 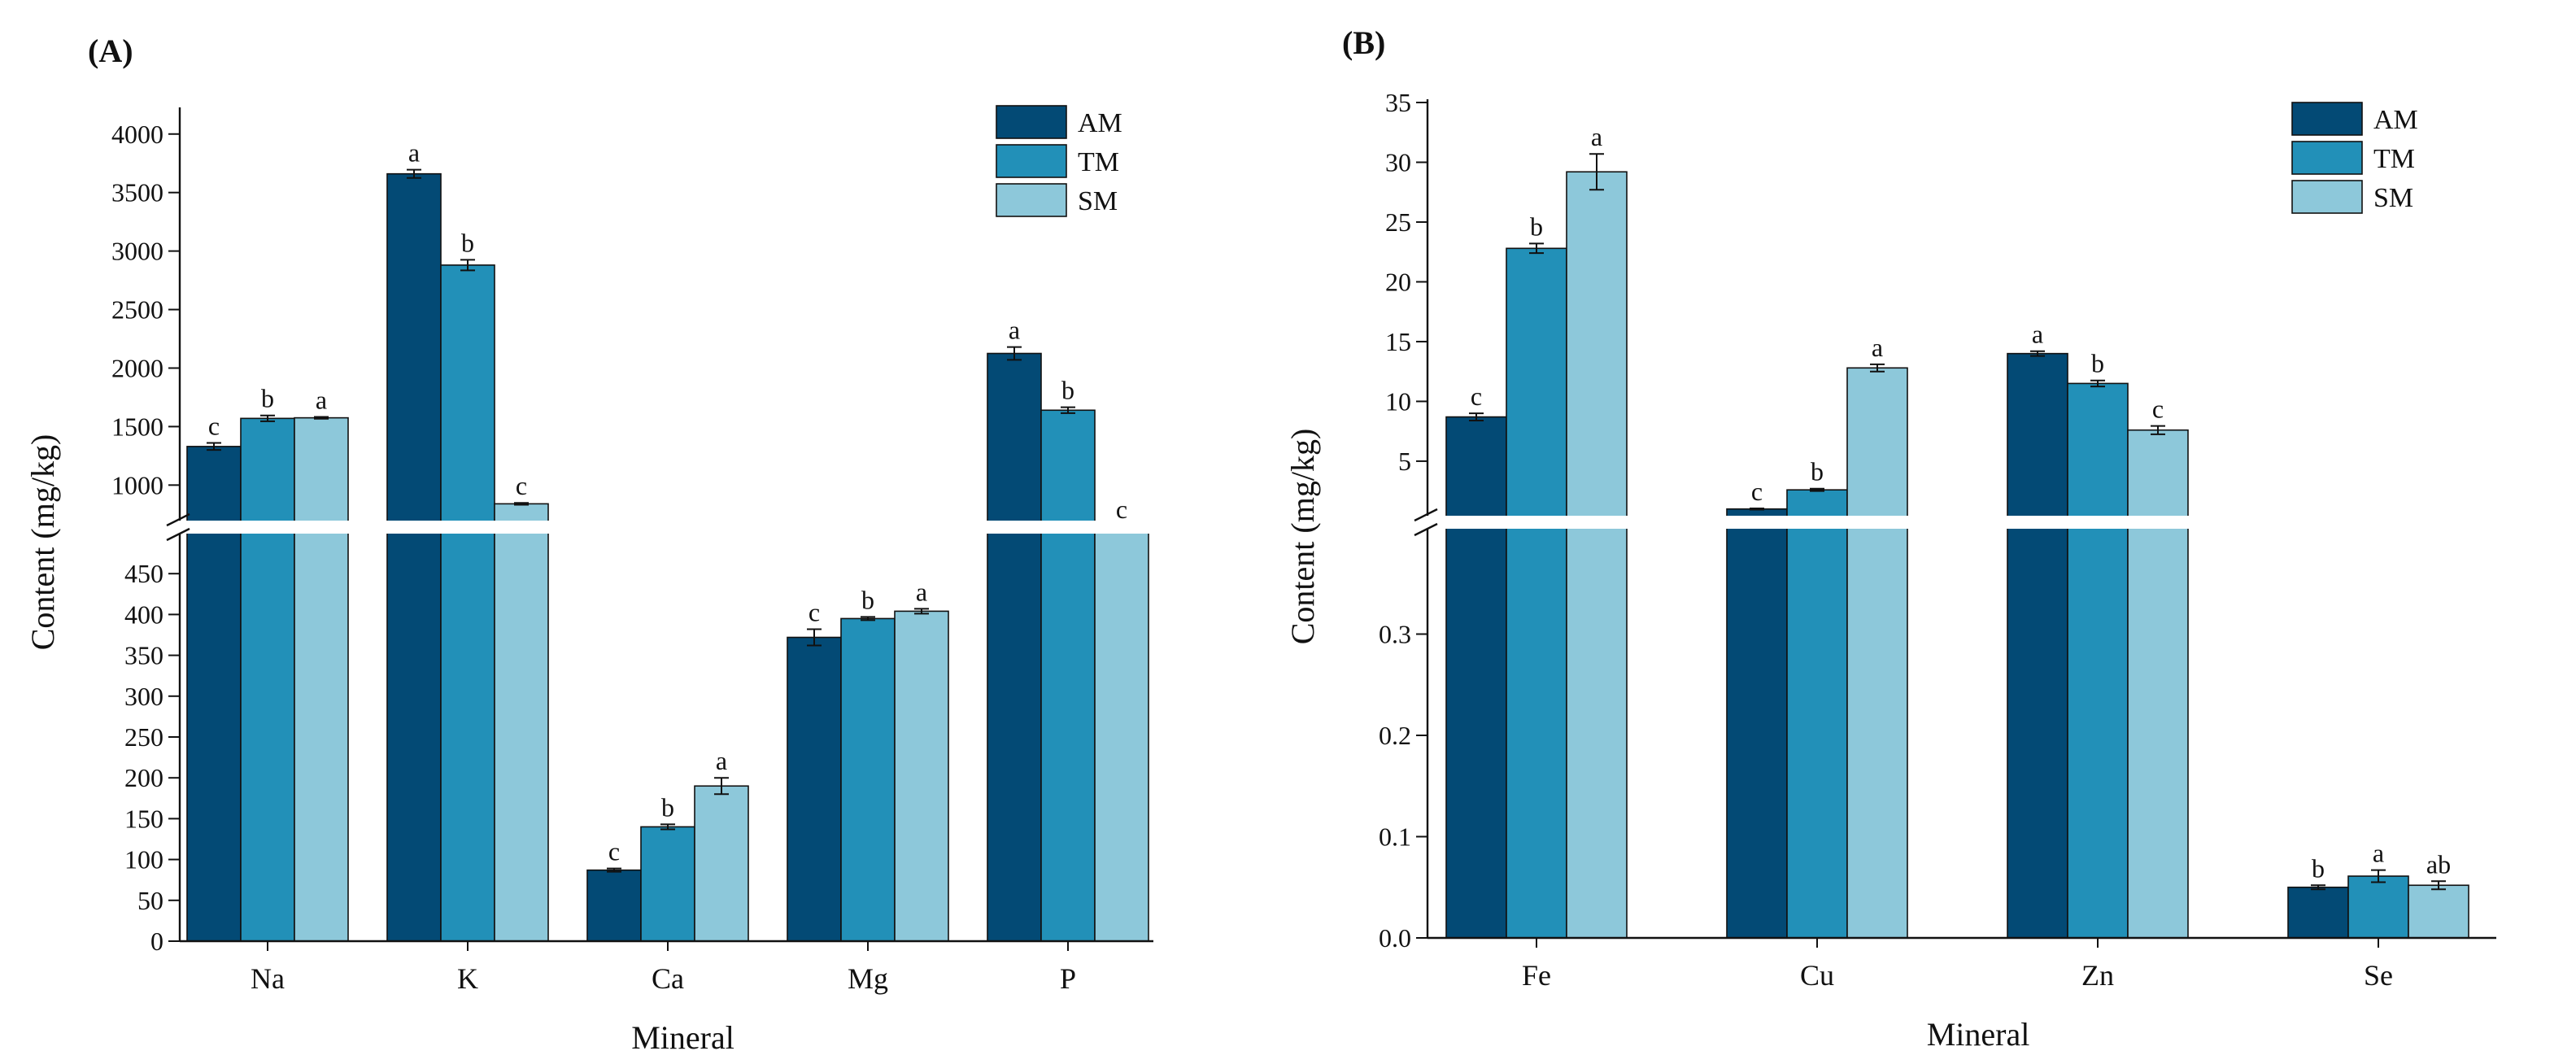 I want to click on y-tick-label: 1000, so click(x=137, y=484).